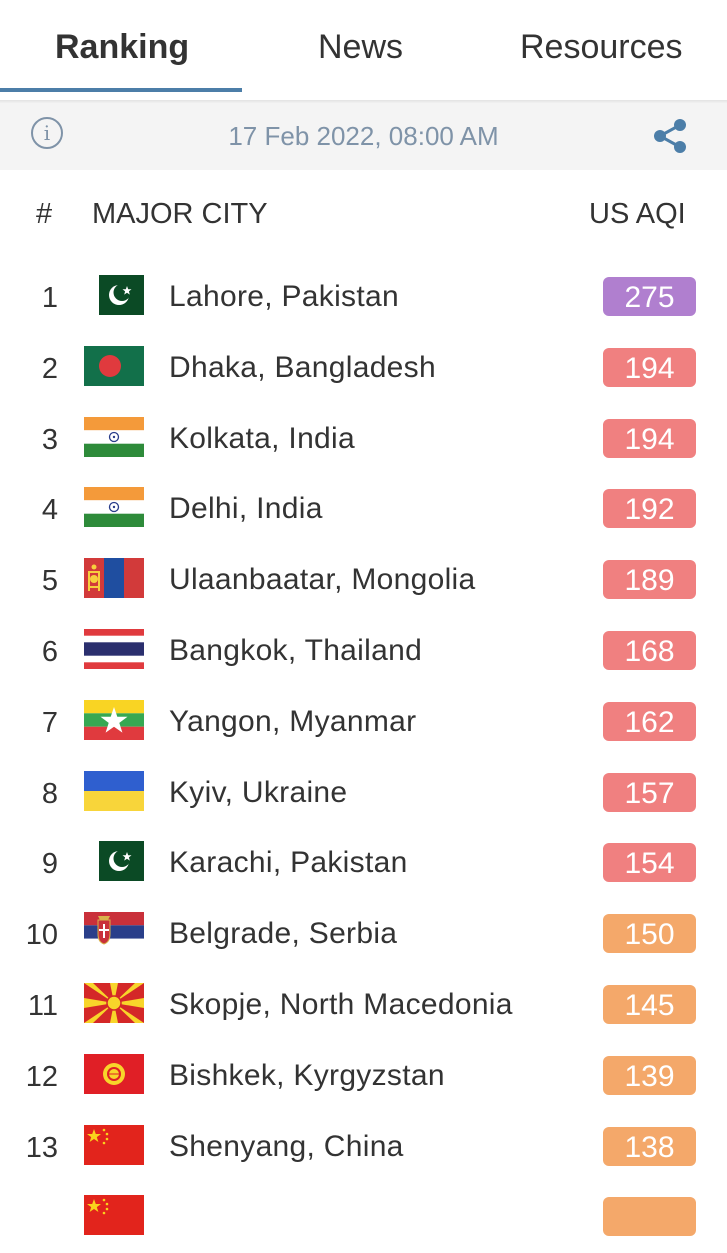 This screenshot has height=1253, width=727. I want to click on aqi-badge: 138, so click(649, 1146).